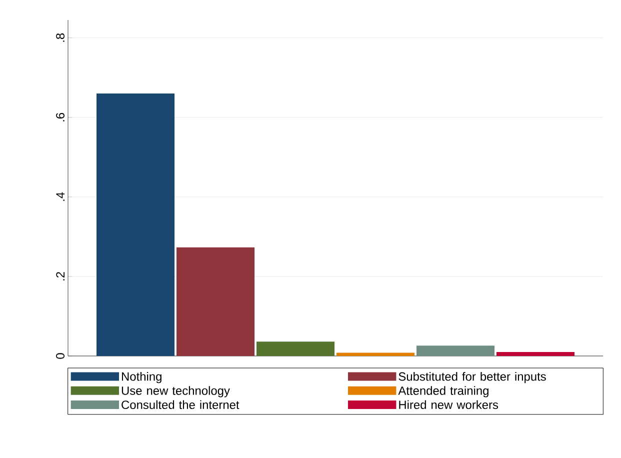 The height and width of the screenshot is (458, 621). I want to click on legend-label: Substituted for better inputs, so click(472, 378).